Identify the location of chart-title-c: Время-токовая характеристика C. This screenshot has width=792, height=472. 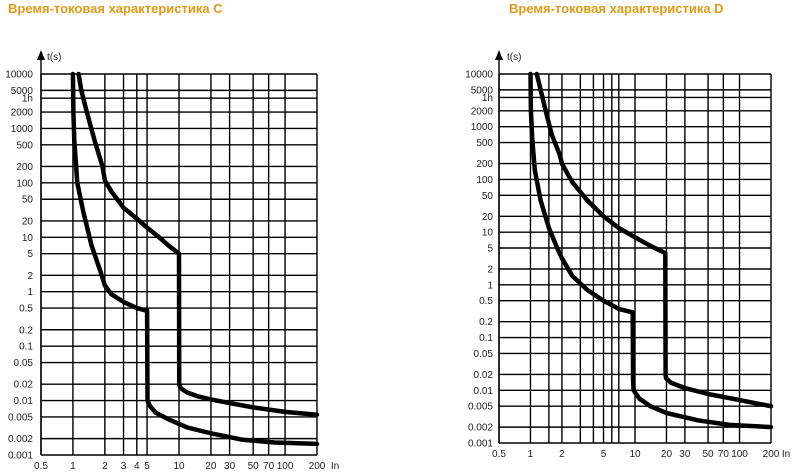
(115, 8).